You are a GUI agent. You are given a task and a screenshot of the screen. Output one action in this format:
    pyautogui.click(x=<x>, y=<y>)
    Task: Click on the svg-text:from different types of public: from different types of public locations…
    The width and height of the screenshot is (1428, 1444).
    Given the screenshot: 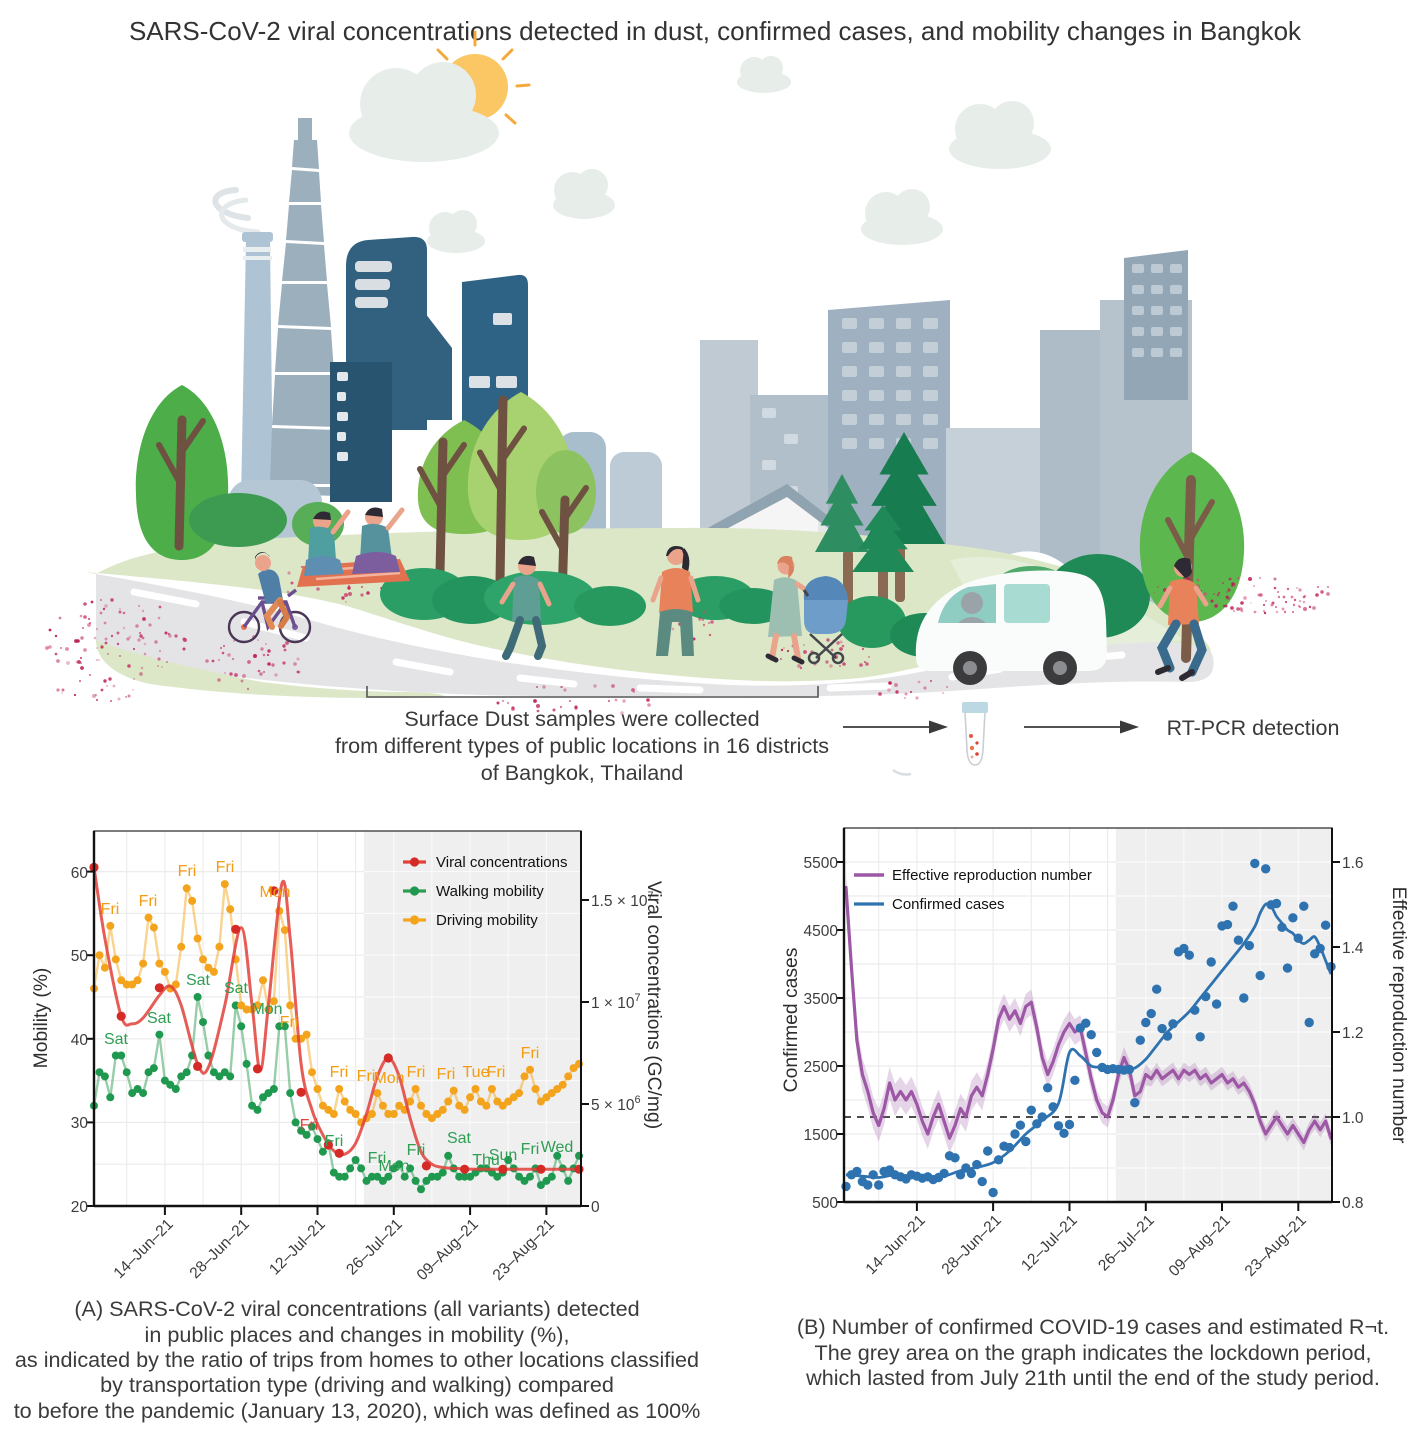 What is the action you would take?
    pyautogui.click(x=582, y=745)
    